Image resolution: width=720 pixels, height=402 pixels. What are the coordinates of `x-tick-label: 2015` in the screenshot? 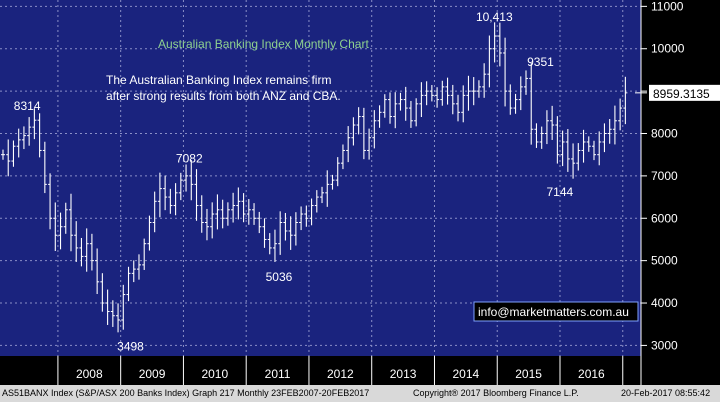 It's located at (528, 374).